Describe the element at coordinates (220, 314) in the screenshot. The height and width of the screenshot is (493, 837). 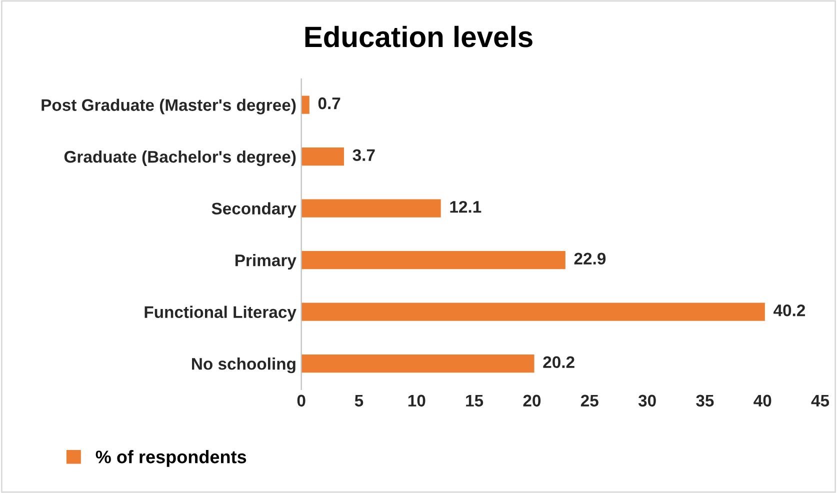
I see `y-tick-label: Functional Literacy` at that location.